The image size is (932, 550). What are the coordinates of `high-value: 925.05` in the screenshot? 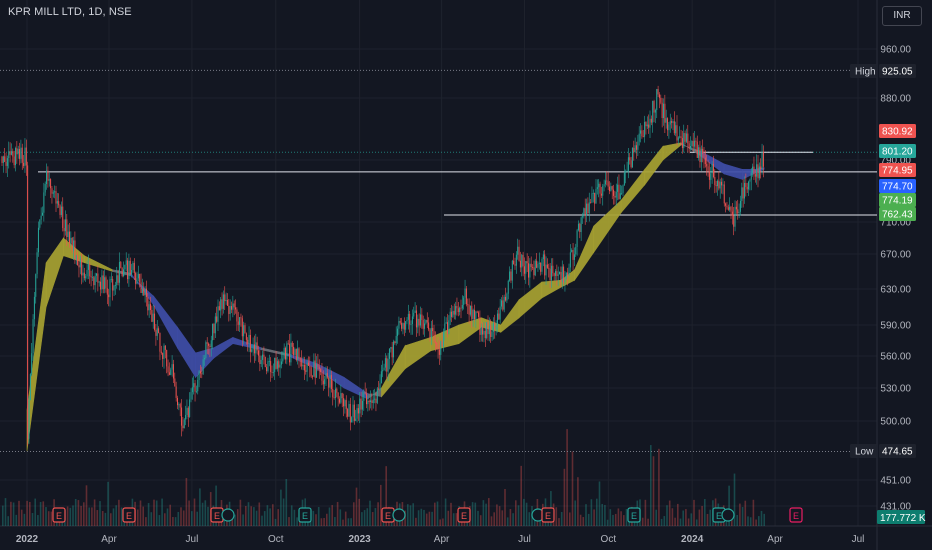 It's located at (897, 72).